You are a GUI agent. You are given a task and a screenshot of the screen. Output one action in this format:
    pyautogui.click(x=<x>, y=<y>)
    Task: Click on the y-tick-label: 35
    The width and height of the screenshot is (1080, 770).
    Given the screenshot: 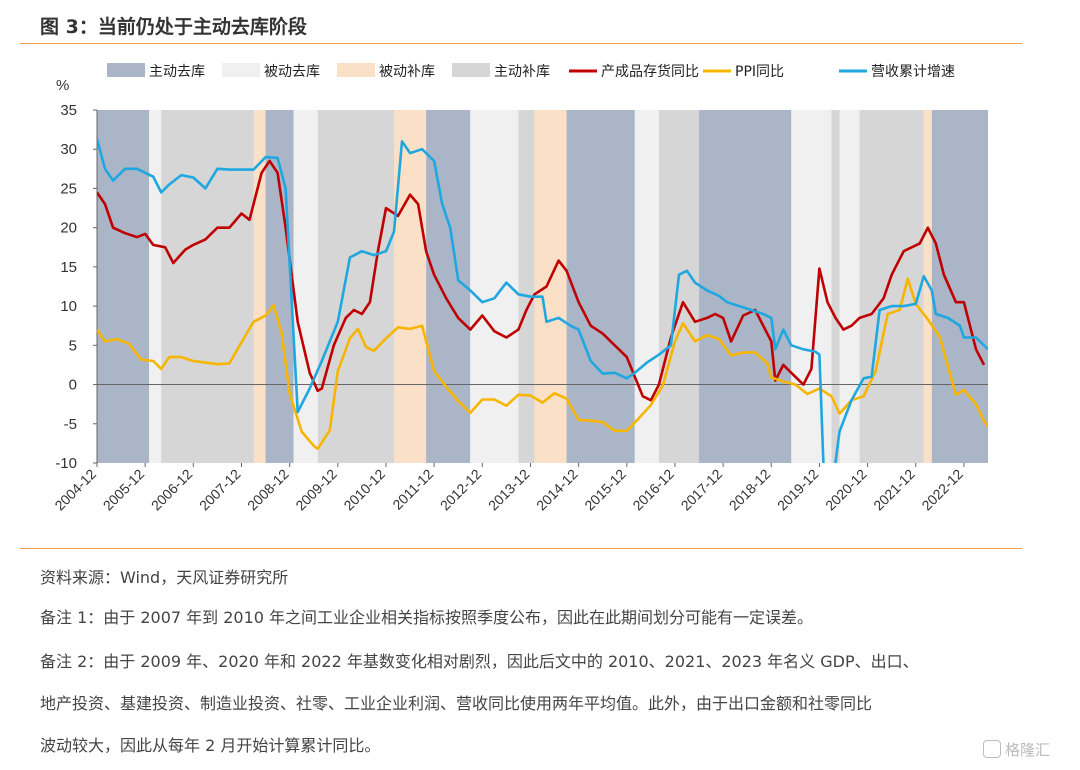 What is the action you would take?
    pyautogui.click(x=68, y=110)
    